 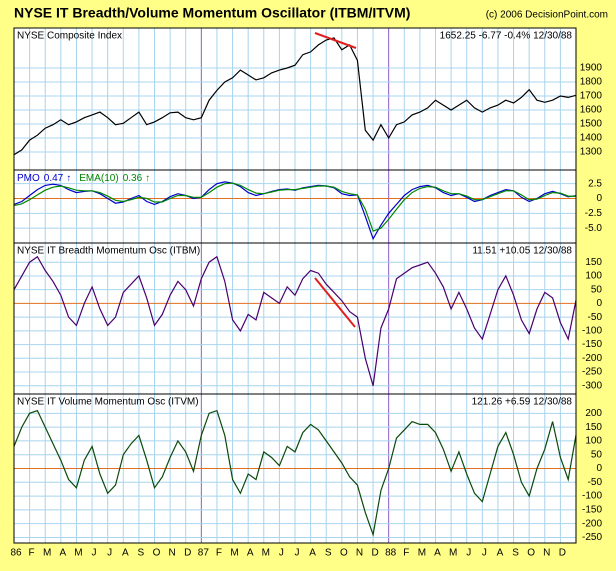 What do you see at coordinates (591, 138) in the screenshot?
I see `y-tick-label: 1400` at bounding box center [591, 138].